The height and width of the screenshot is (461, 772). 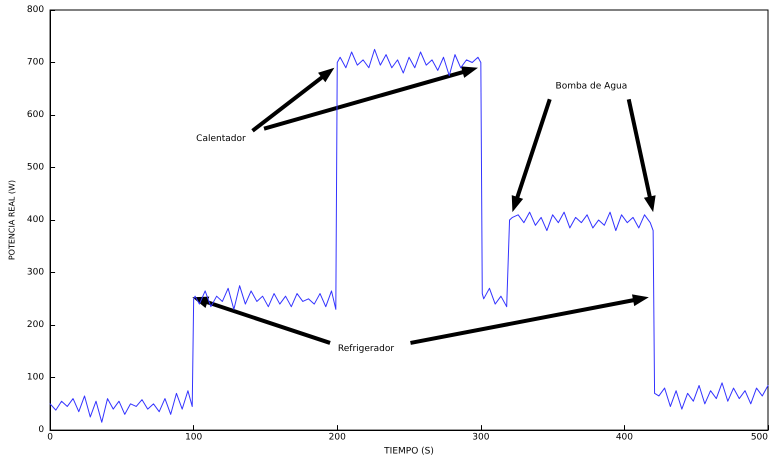 I want to click on x-tick-label: 100, so click(x=194, y=437).